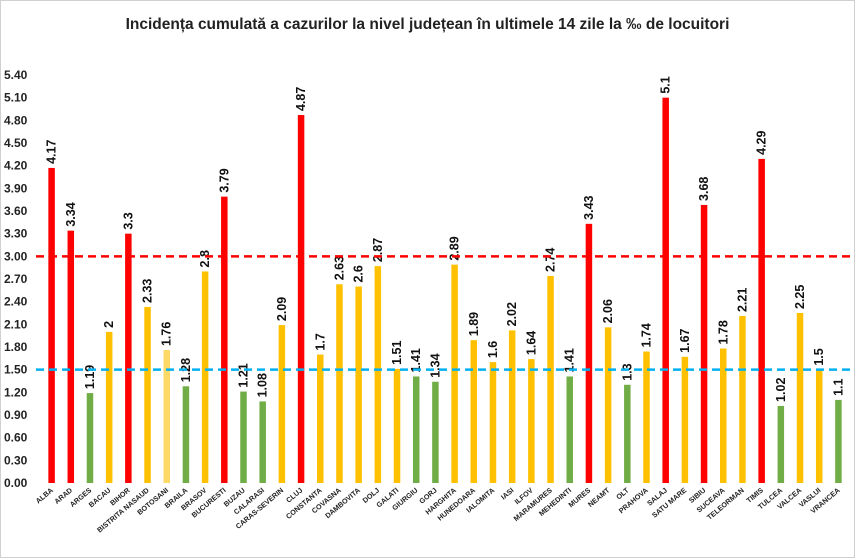 The image size is (855, 558). Describe the element at coordinates (301, 99) in the screenshot. I see `data-label: 4.87` at that location.